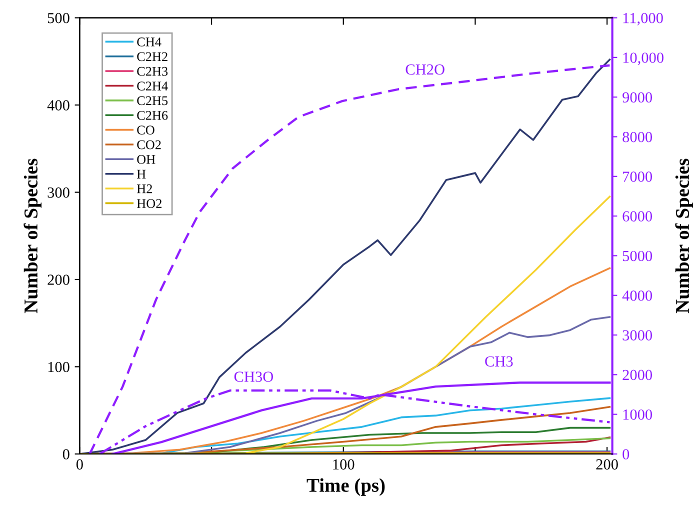  Describe the element at coordinates (152, 115) in the screenshot. I see `legend-label: C2H6` at that location.